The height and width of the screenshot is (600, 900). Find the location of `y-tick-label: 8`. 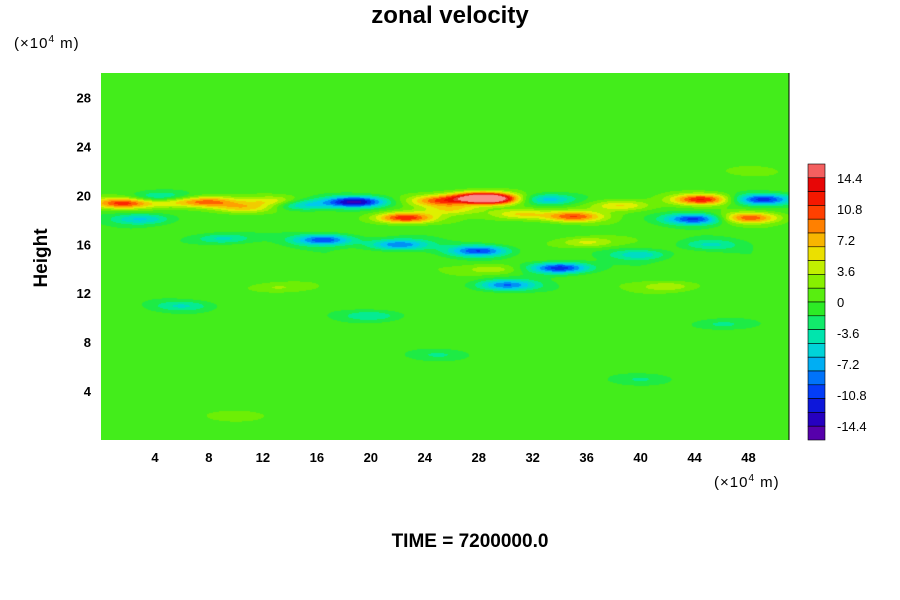

y-tick-label: 8 is located at coordinates (87, 342).